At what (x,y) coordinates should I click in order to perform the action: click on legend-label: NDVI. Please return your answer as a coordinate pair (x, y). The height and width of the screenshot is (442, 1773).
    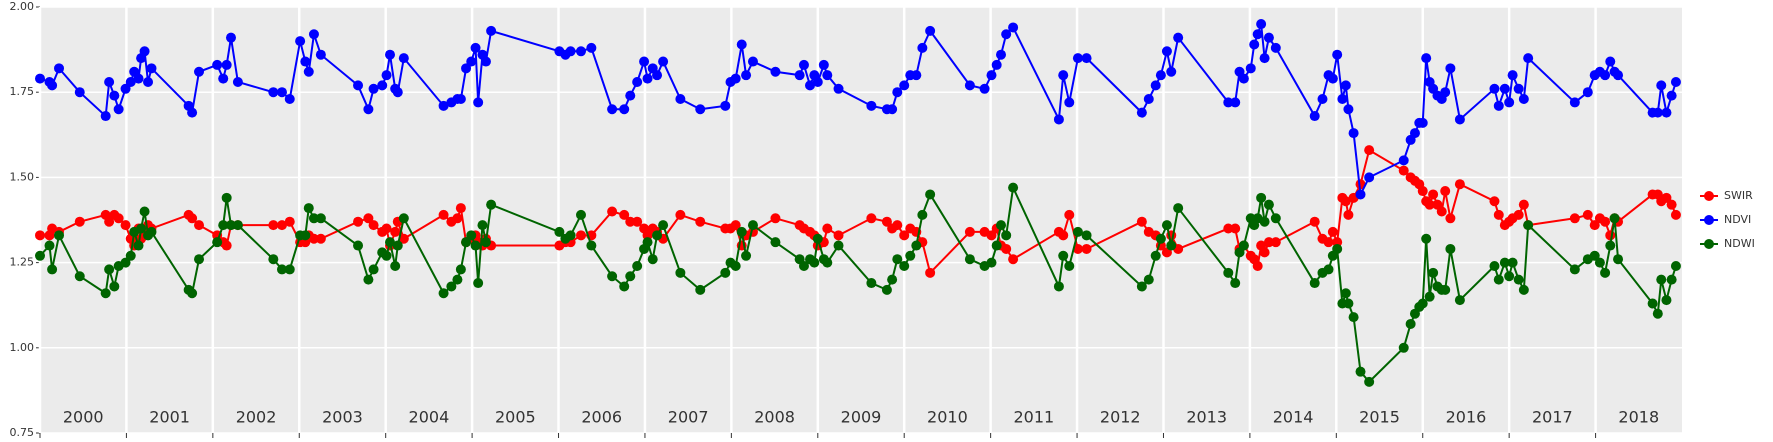
    Looking at the image, I should click on (1737, 219).